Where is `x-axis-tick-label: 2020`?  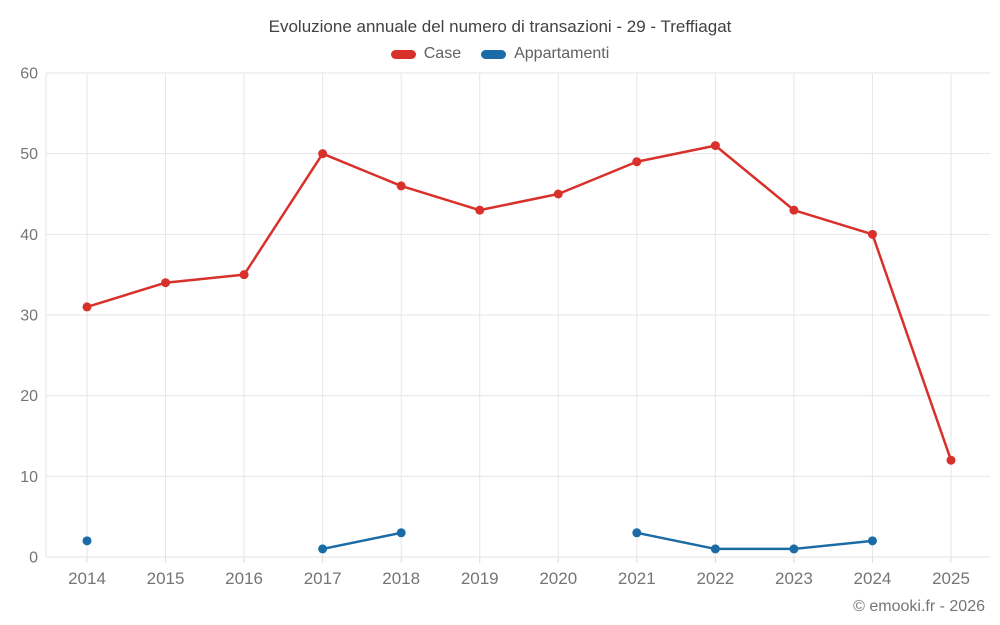
x-axis-tick-label: 2020 is located at coordinates (558, 578).